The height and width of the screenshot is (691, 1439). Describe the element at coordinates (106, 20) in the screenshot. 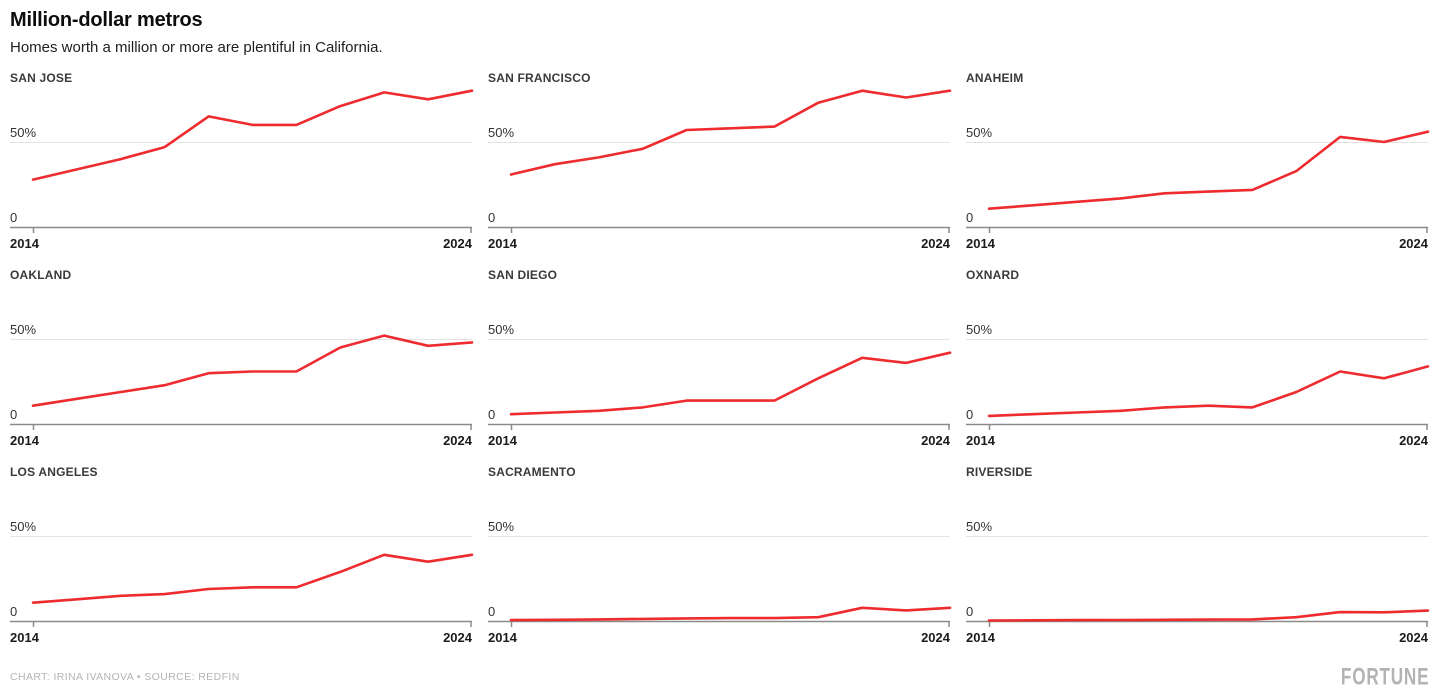

I see `chart-title: Million-dollar metros` at that location.